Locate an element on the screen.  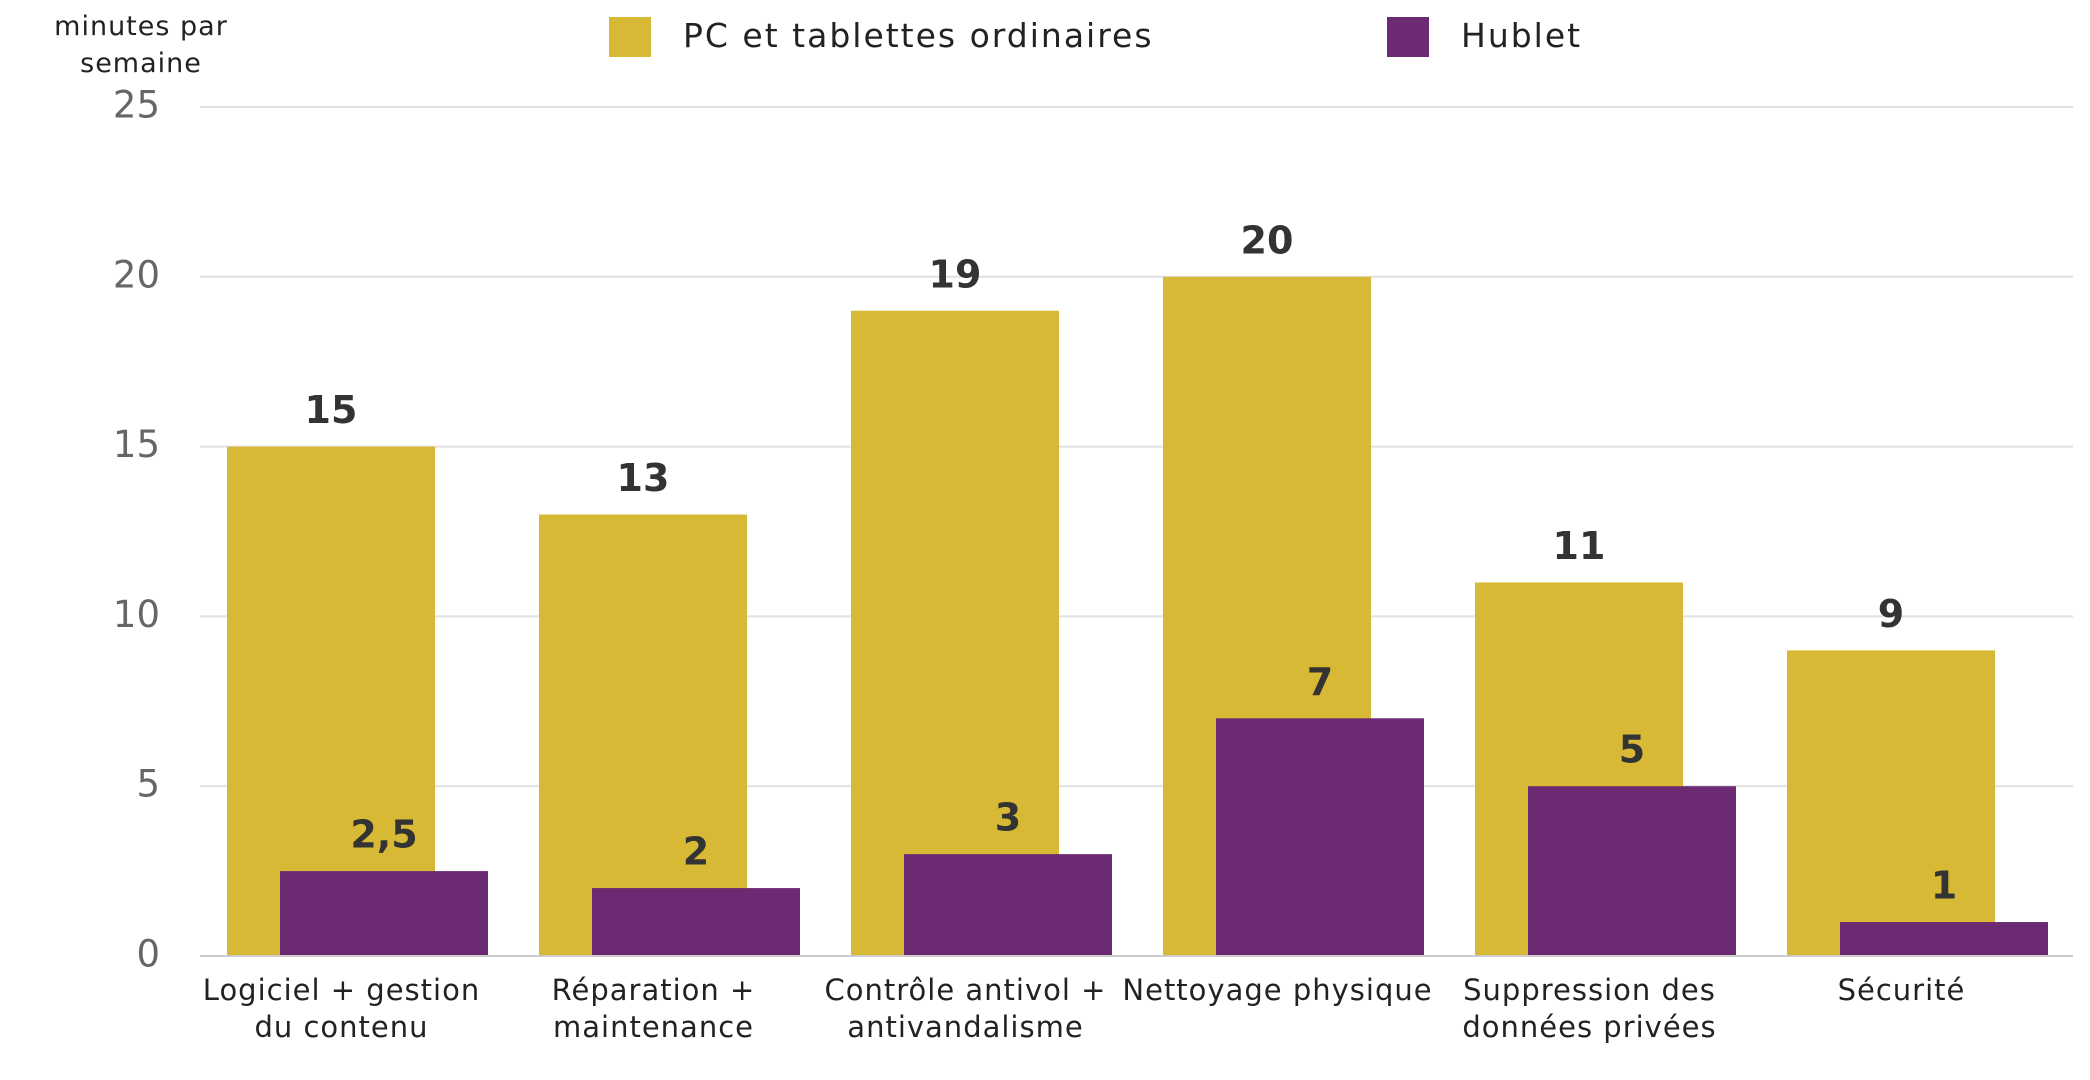
y-tick-label: 25 is located at coordinates (136, 105).